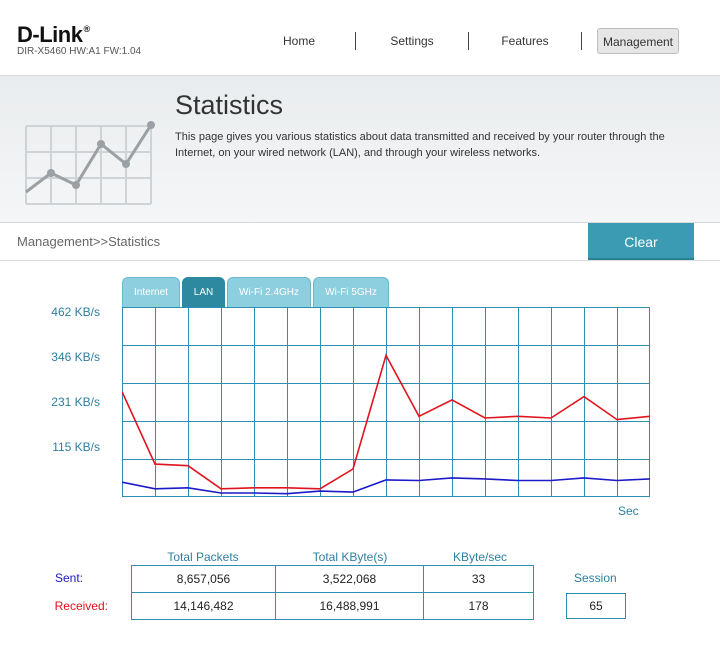 This screenshot has height=652, width=720. What do you see at coordinates (596, 606) in the screenshot?
I see `session-value: 65` at bounding box center [596, 606].